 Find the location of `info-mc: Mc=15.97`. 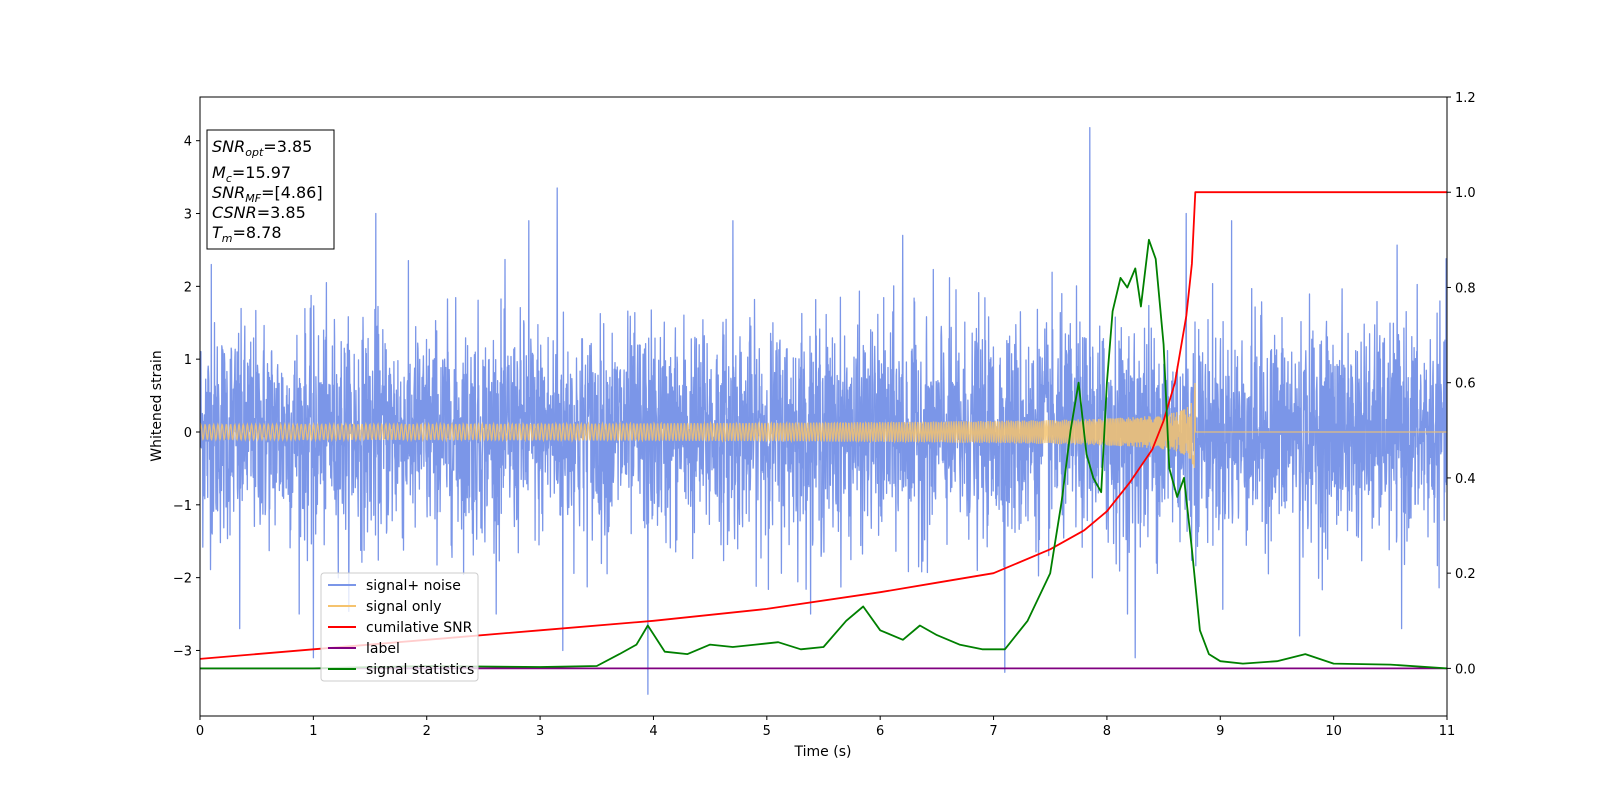

info-mc: Mc=15.97 is located at coordinates (251, 174).